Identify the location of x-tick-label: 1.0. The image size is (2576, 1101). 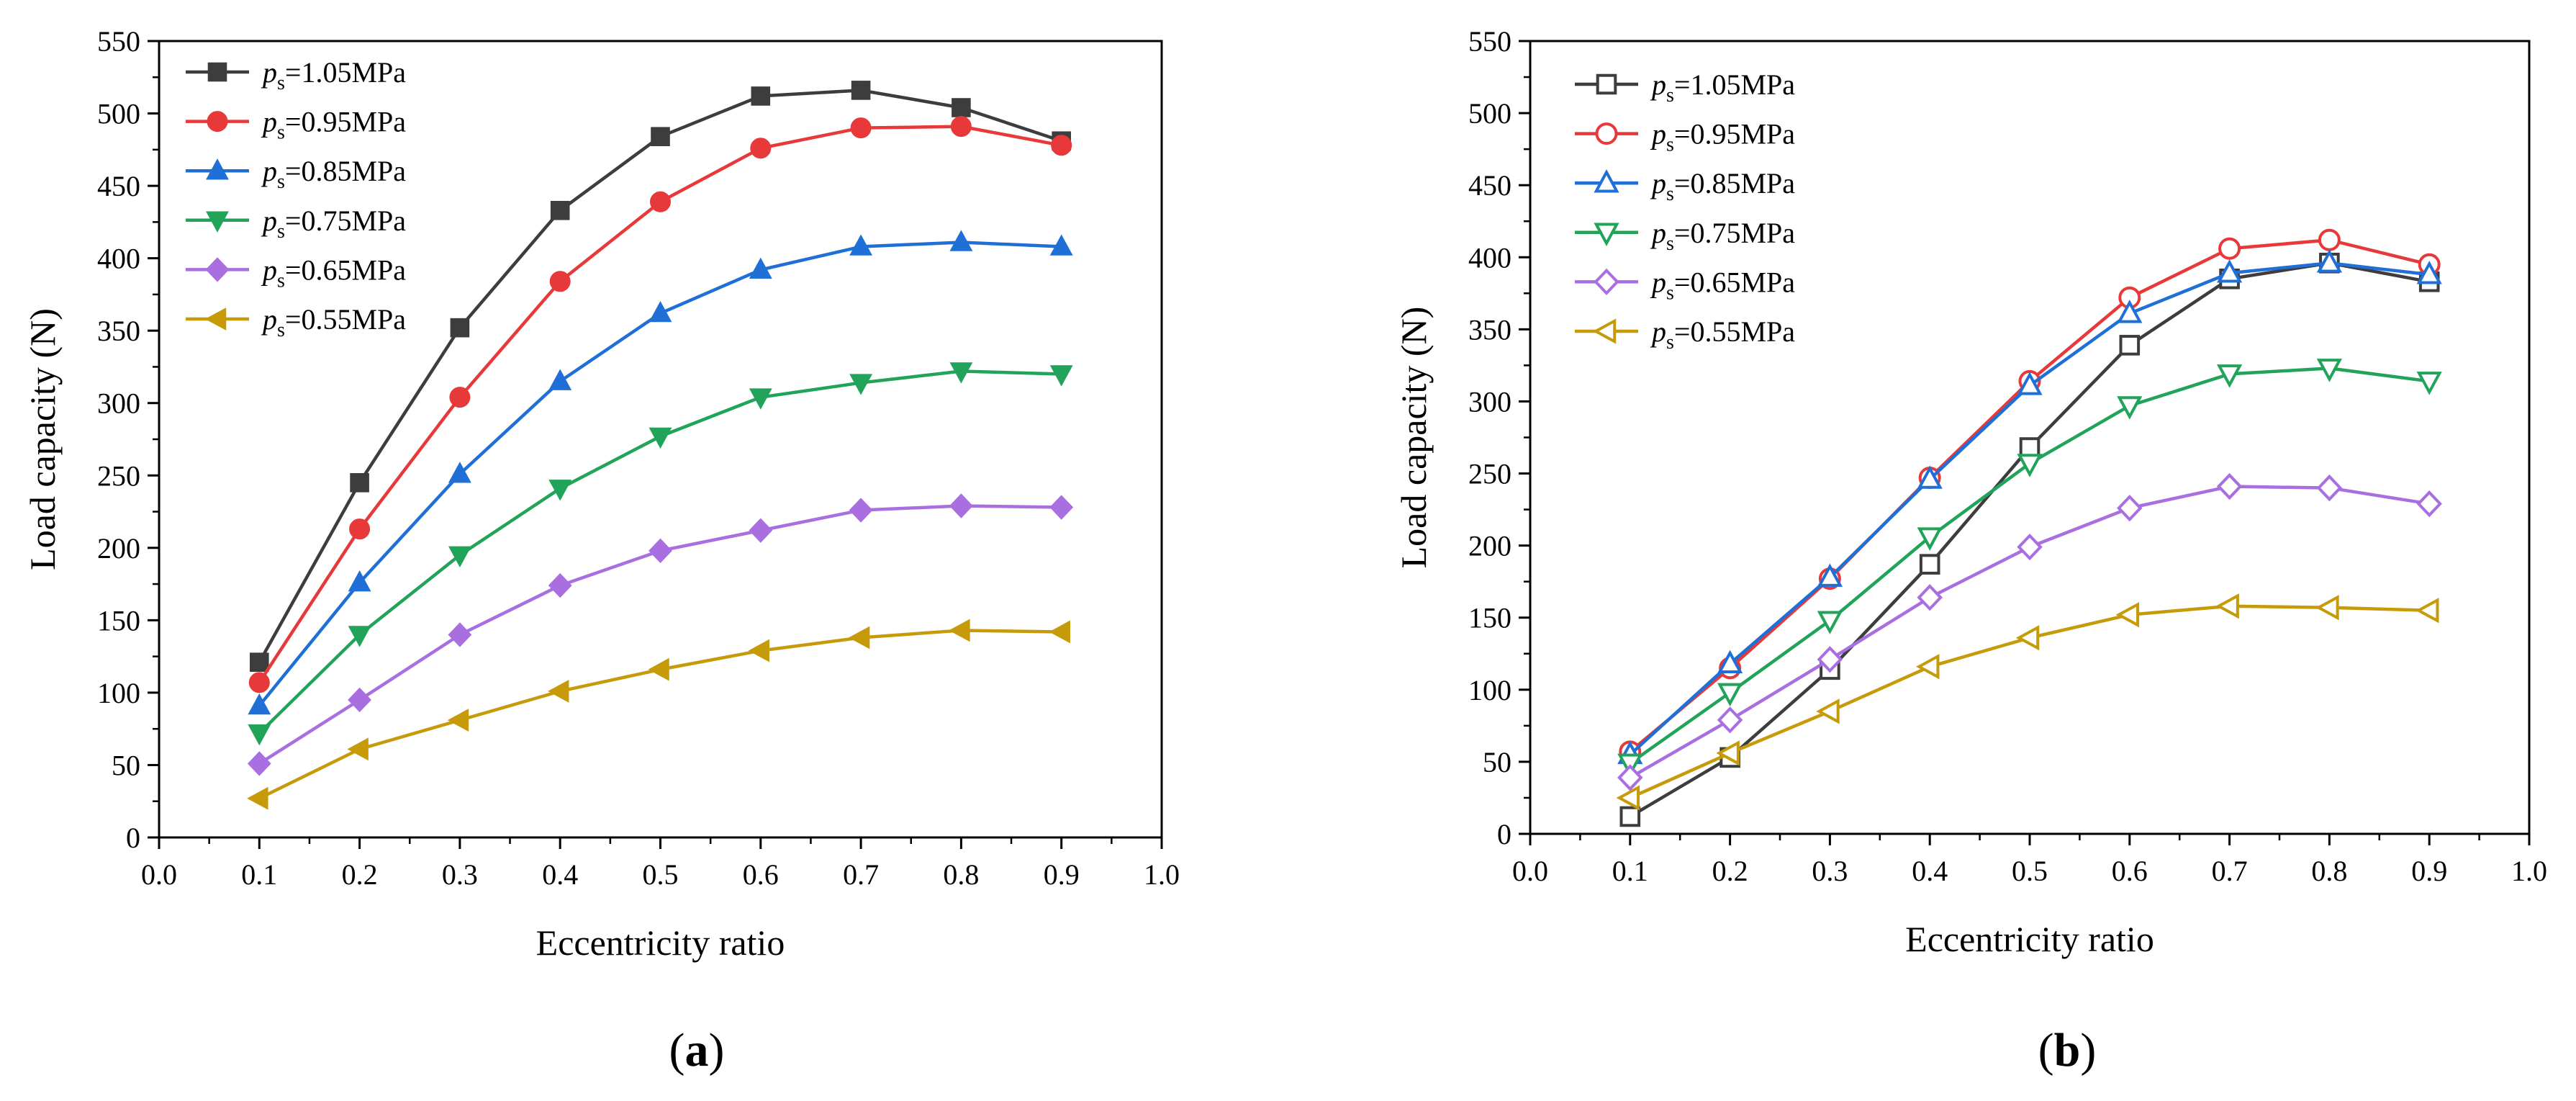
(1162, 874).